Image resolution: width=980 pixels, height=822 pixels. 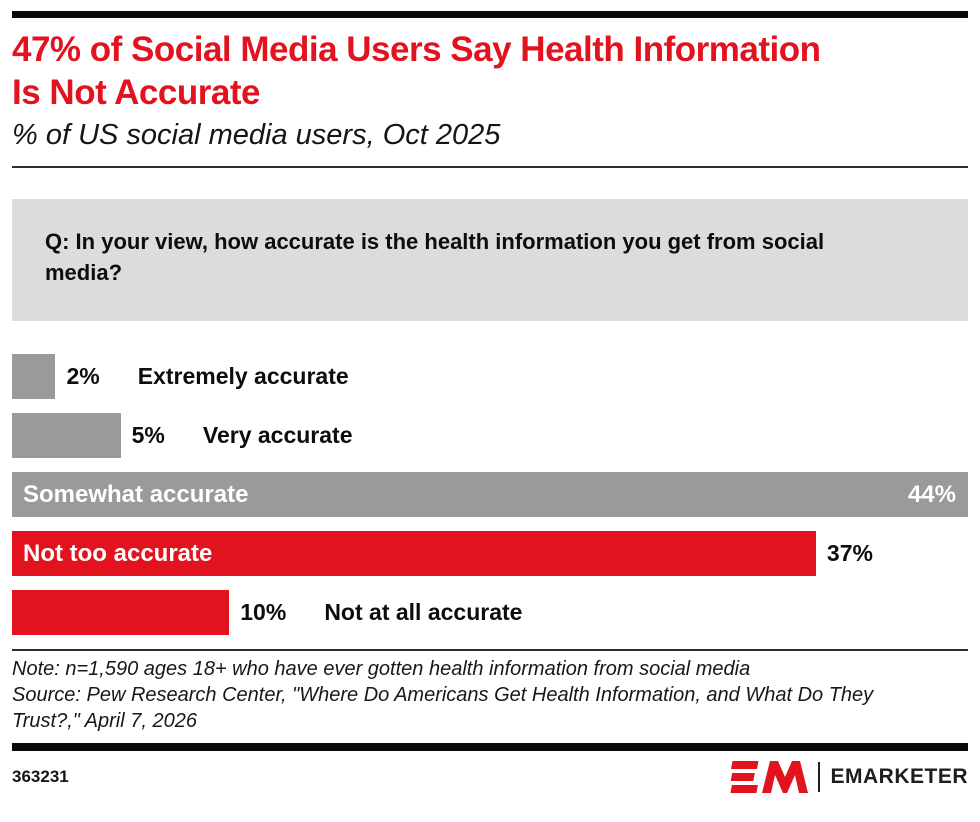 I want to click on bar-2: Somewhat accurate 44%, so click(x=490, y=494).